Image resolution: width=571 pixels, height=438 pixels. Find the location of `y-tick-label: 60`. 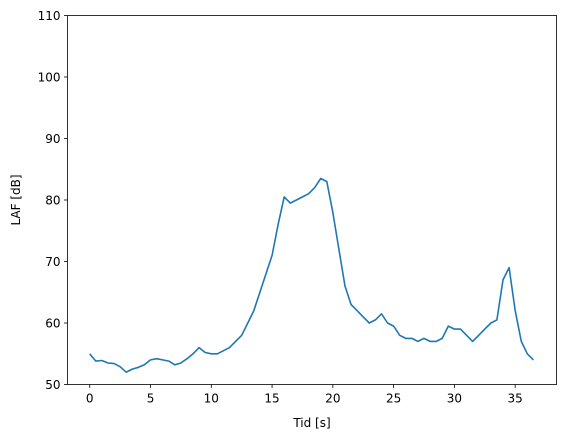

y-tick-label: 60 is located at coordinates (52, 324).